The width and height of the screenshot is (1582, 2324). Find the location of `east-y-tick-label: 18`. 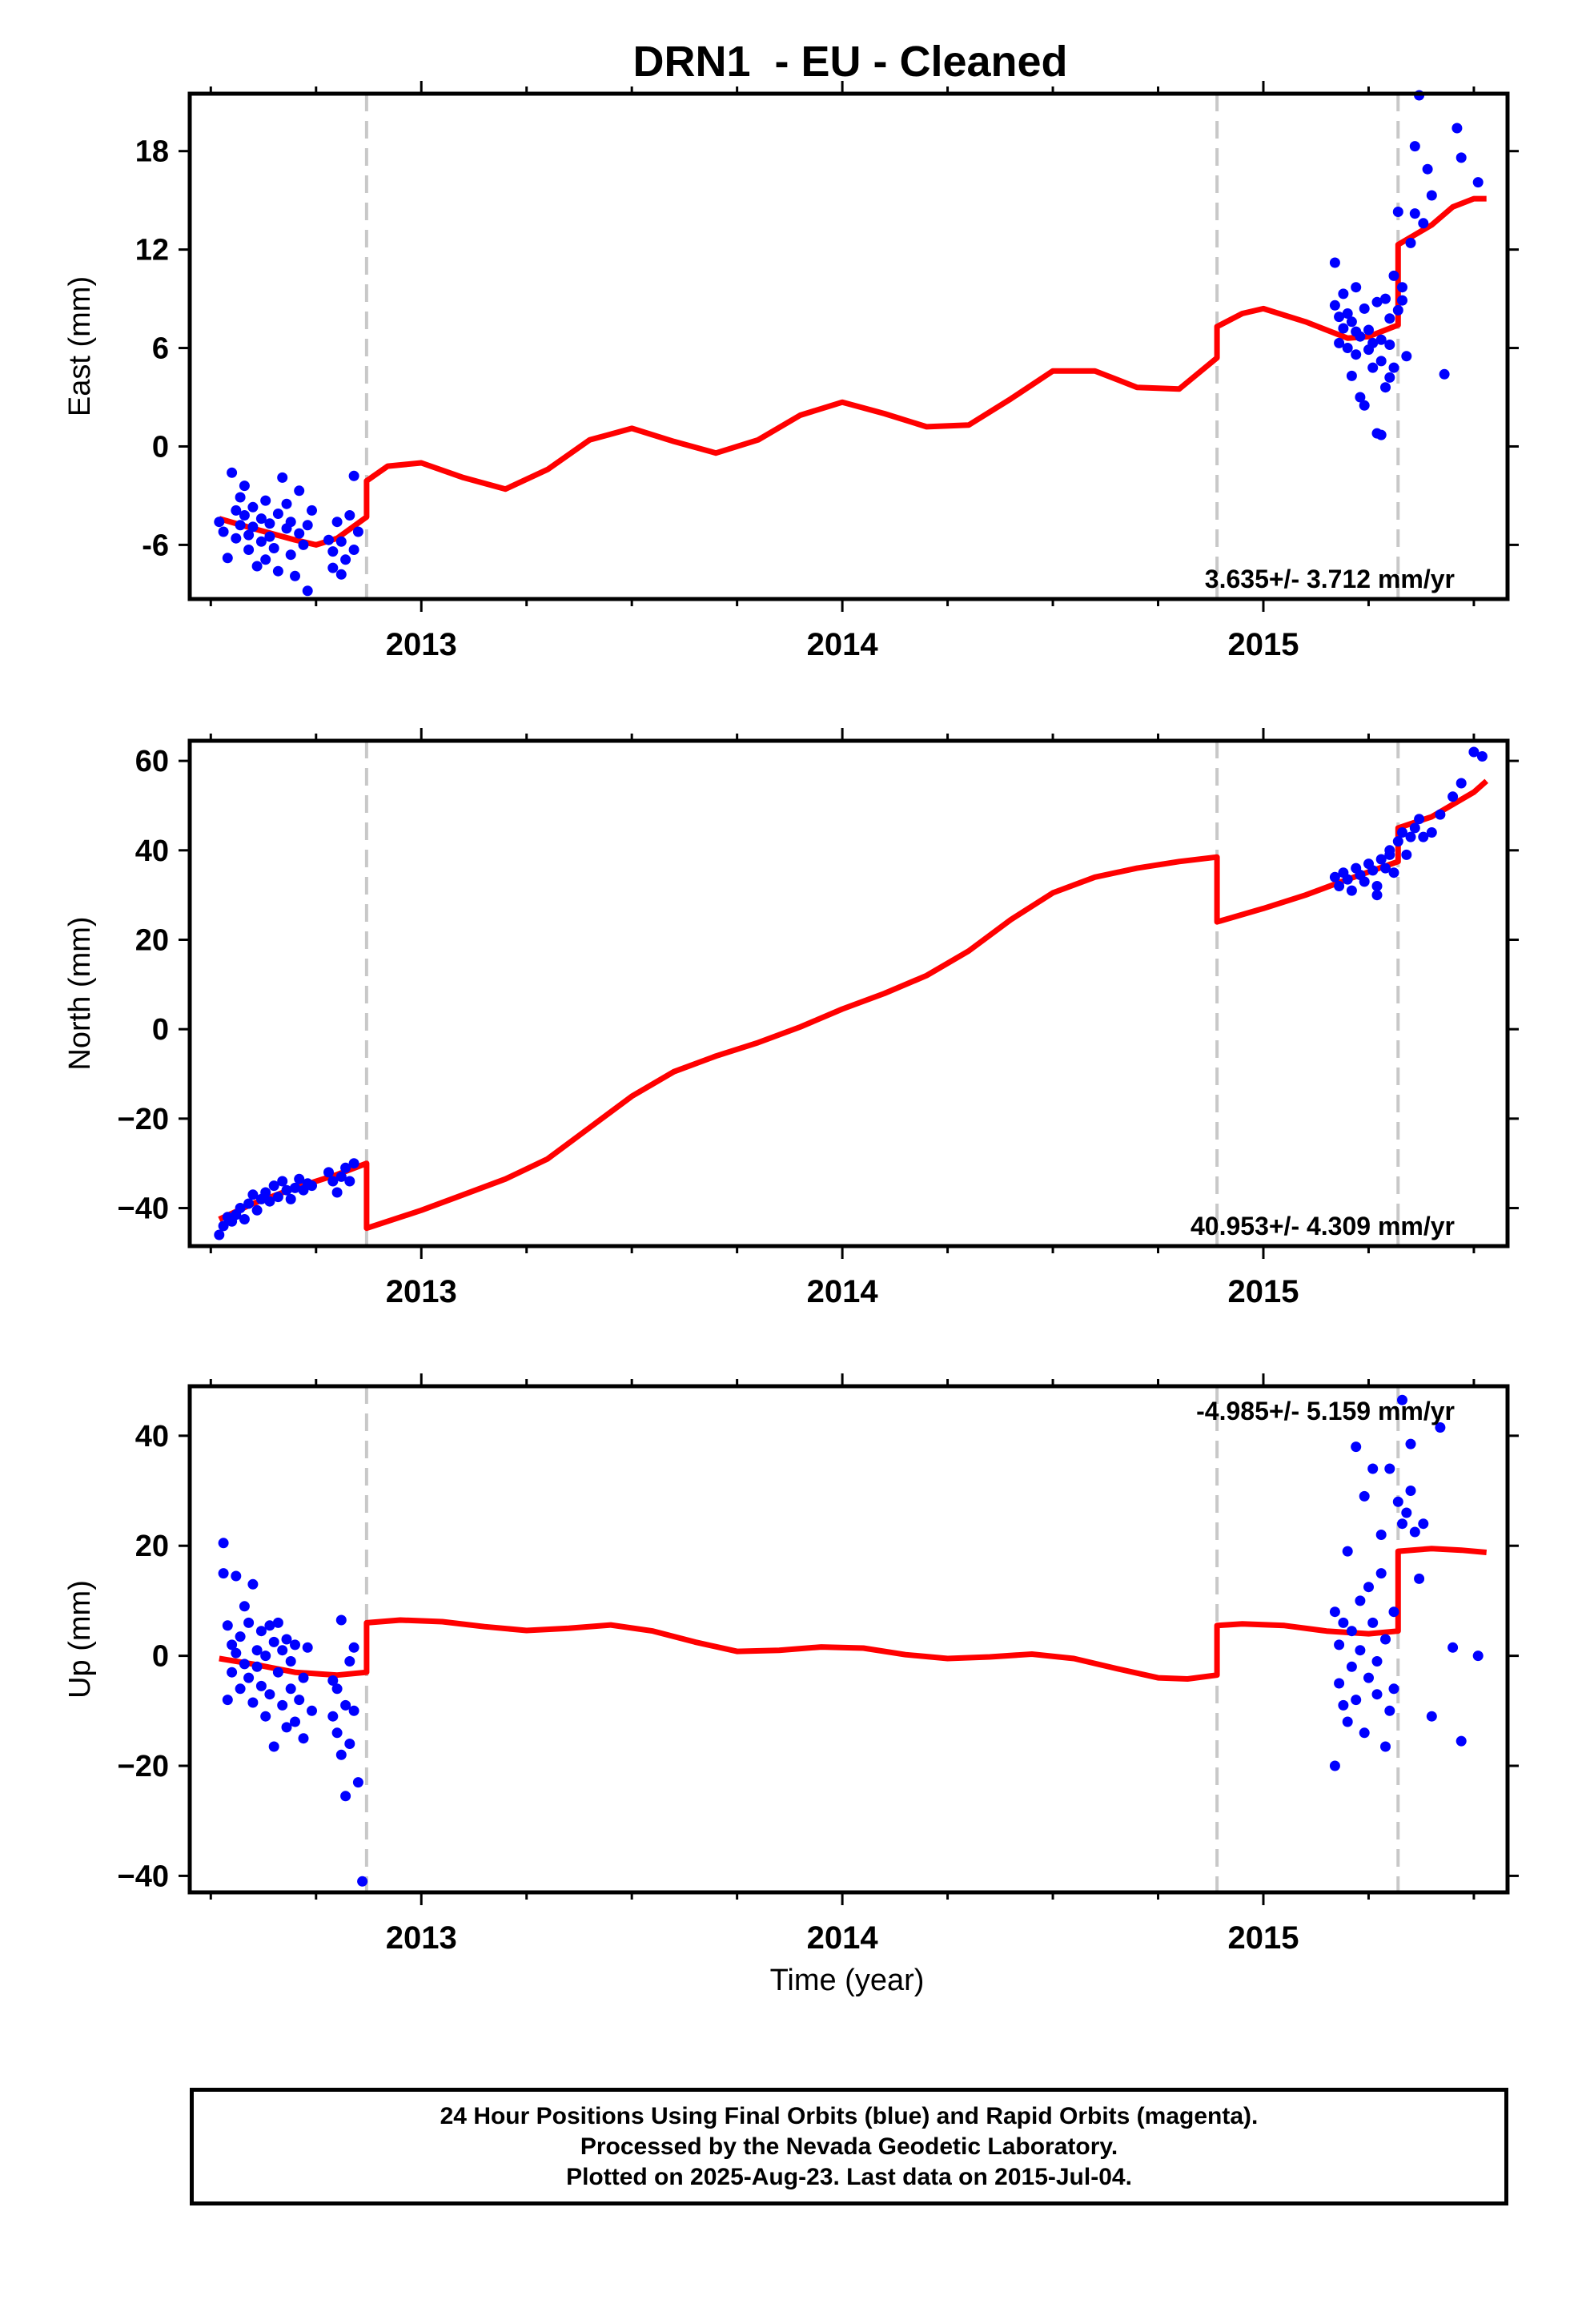

east-y-tick-label: 18 is located at coordinates (152, 152).